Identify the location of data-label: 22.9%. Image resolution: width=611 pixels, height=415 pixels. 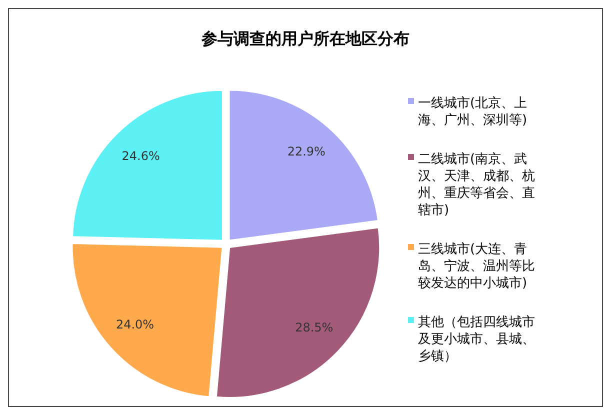
(306, 151).